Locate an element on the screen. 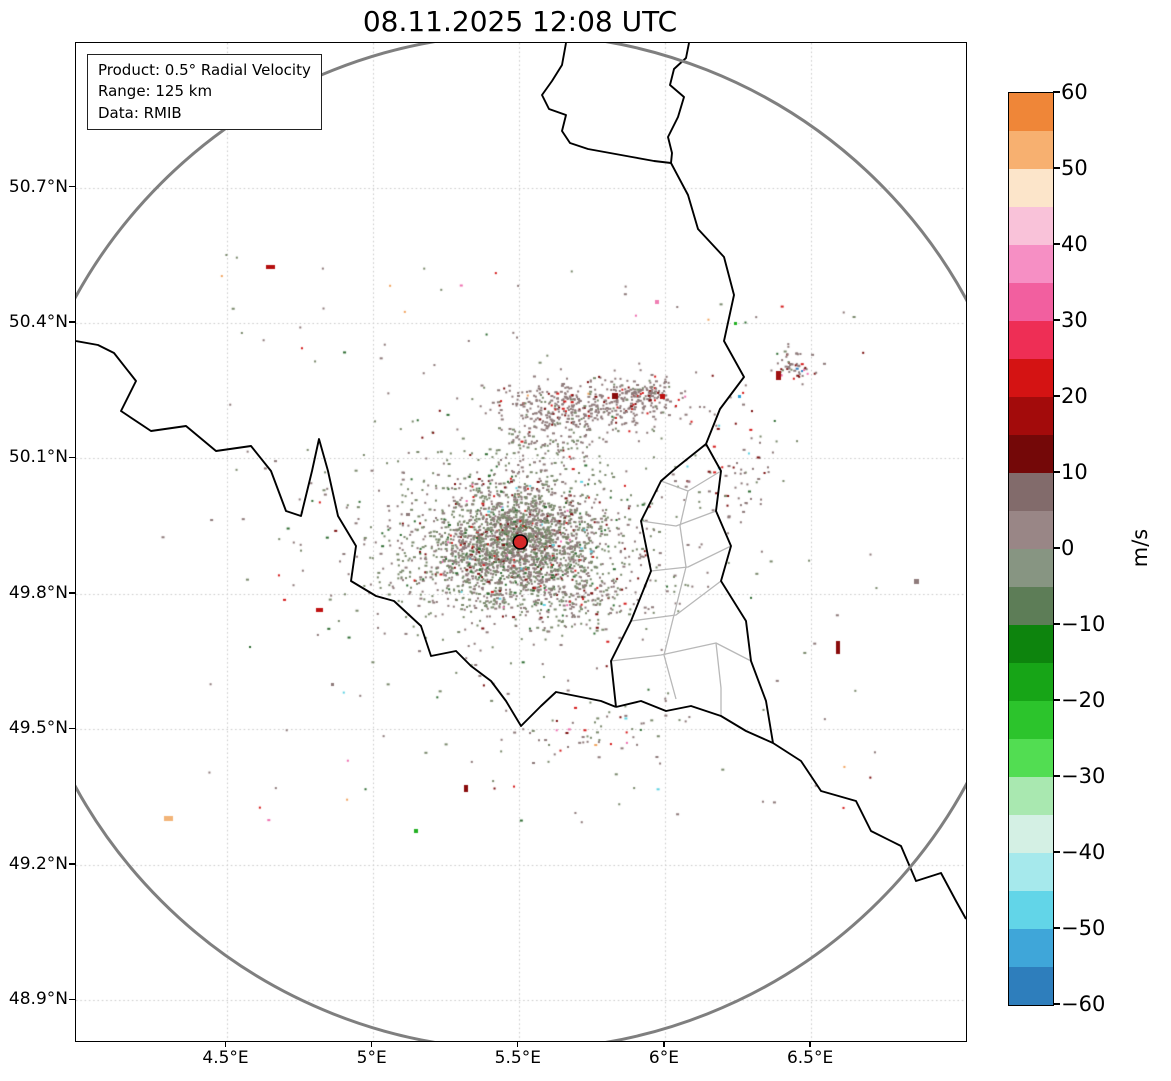  y-tick-label: 48.9°N is located at coordinates (38, 999).